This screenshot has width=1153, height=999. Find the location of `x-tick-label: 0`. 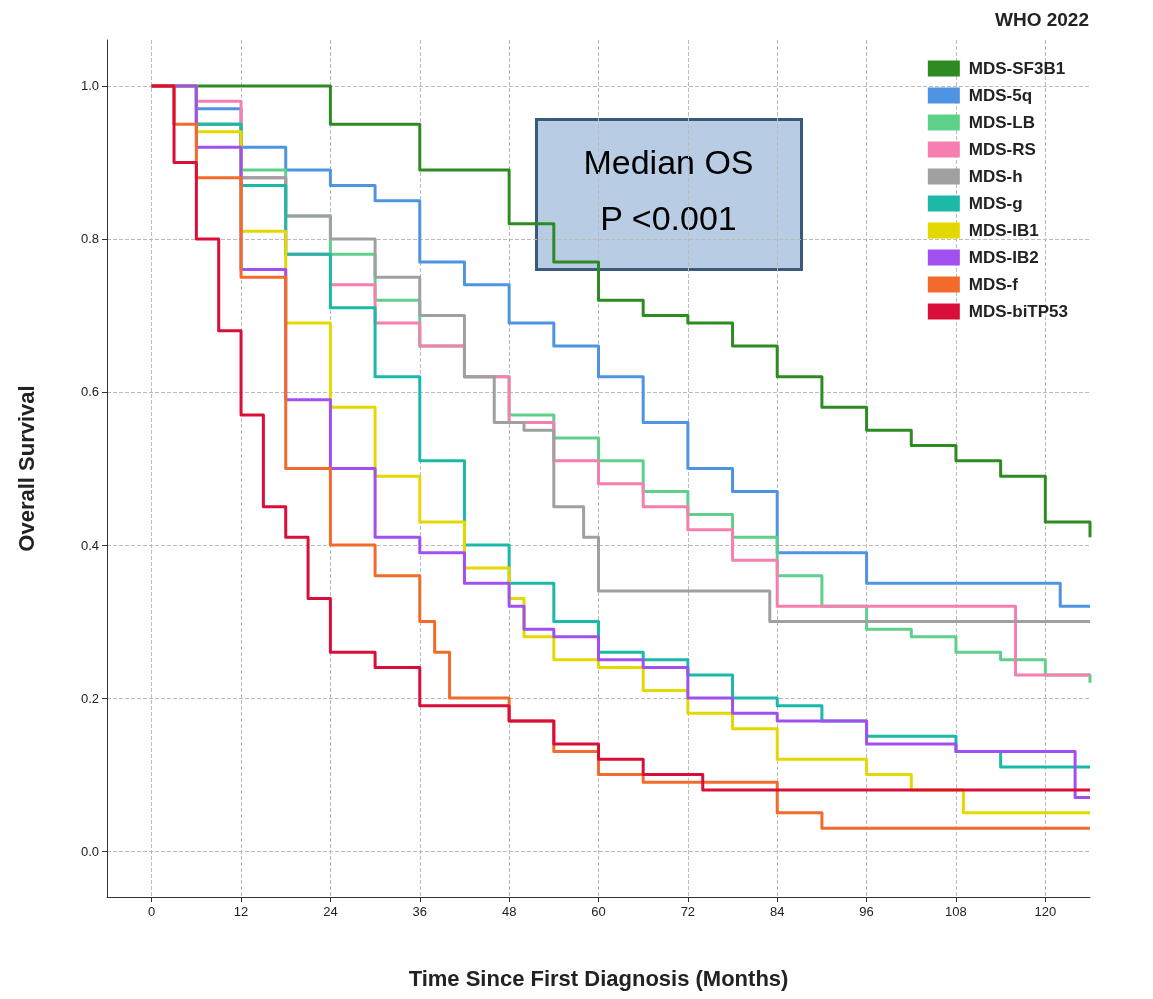

x-tick-label: 0 is located at coordinates (152, 911).